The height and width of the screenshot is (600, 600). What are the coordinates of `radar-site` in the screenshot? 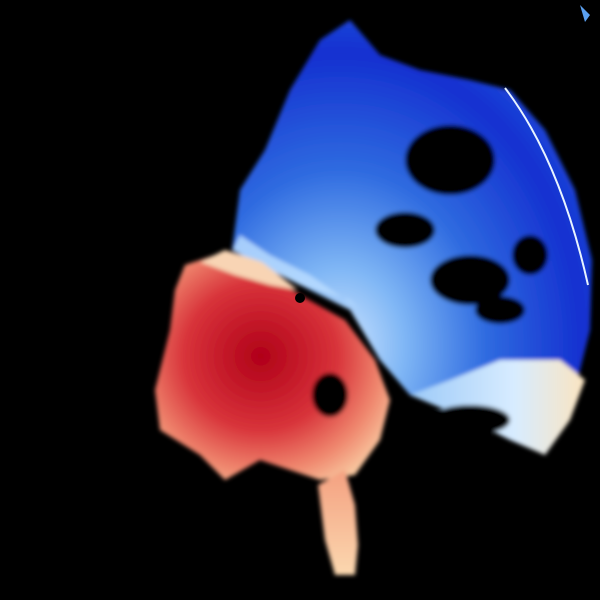 It's located at (300, 298).